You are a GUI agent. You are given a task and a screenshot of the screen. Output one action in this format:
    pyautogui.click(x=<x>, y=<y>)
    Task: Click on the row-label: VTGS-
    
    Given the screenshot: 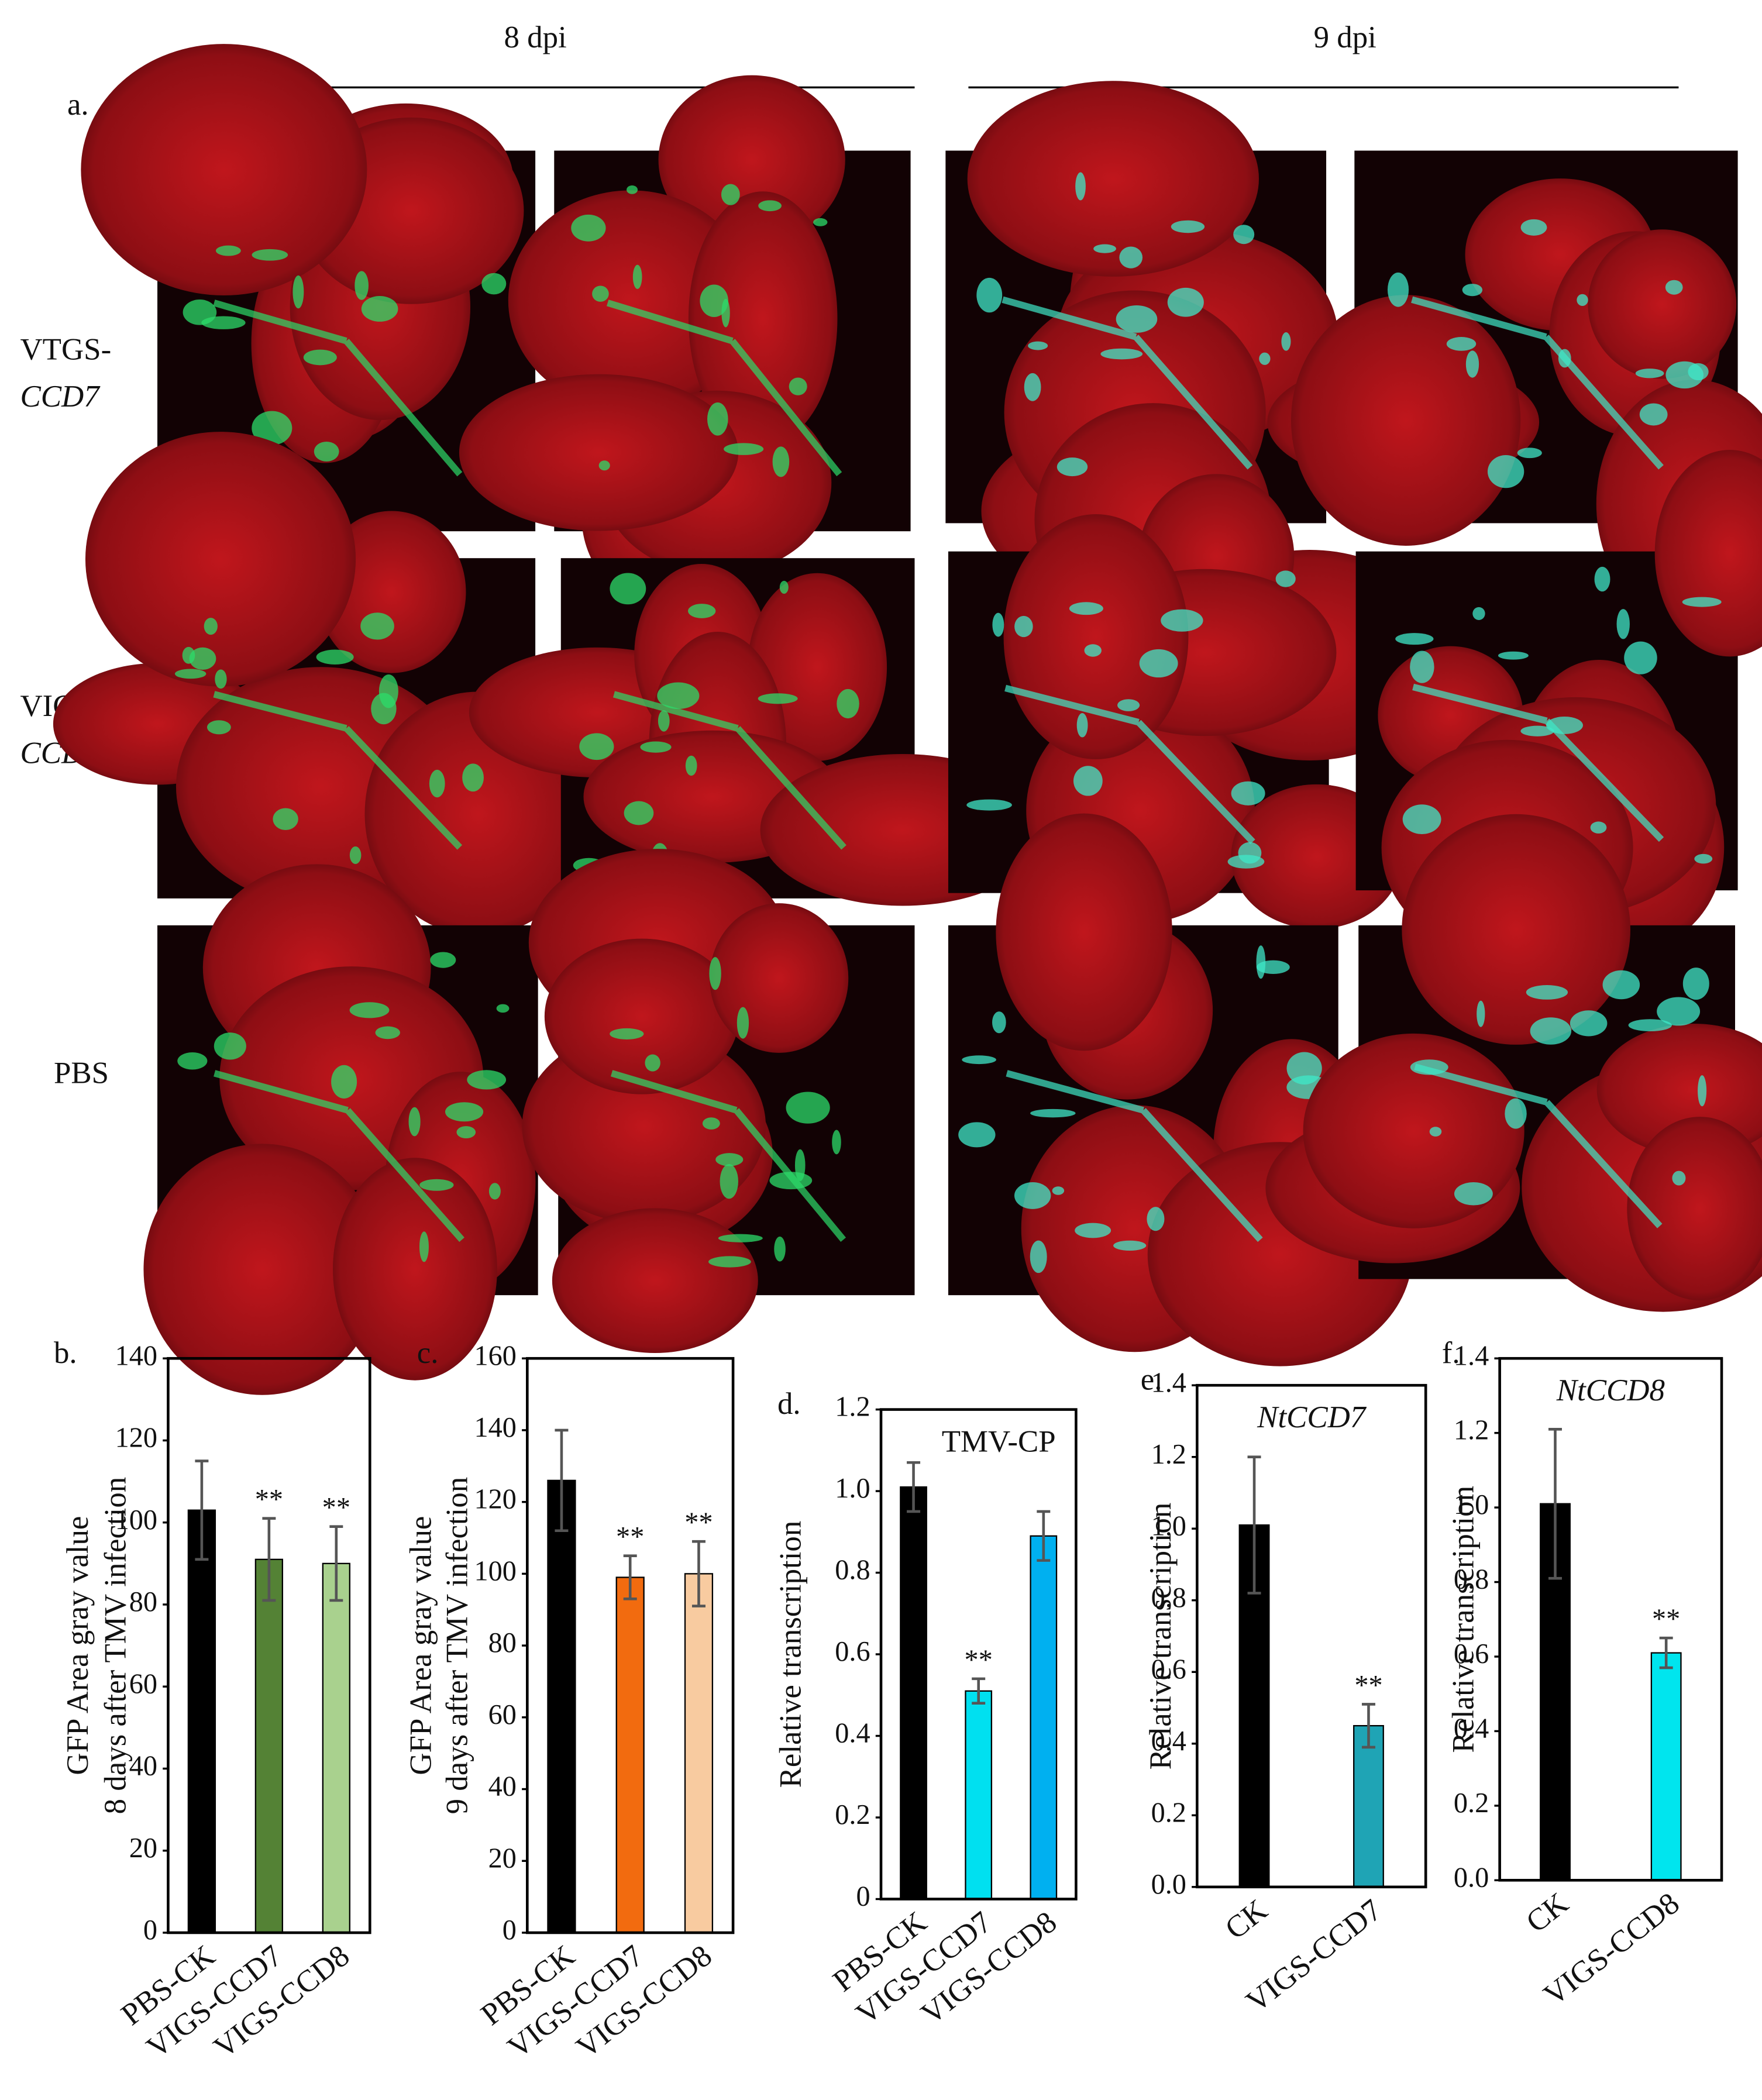 What is the action you would take?
    pyautogui.click(x=66, y=350)
    